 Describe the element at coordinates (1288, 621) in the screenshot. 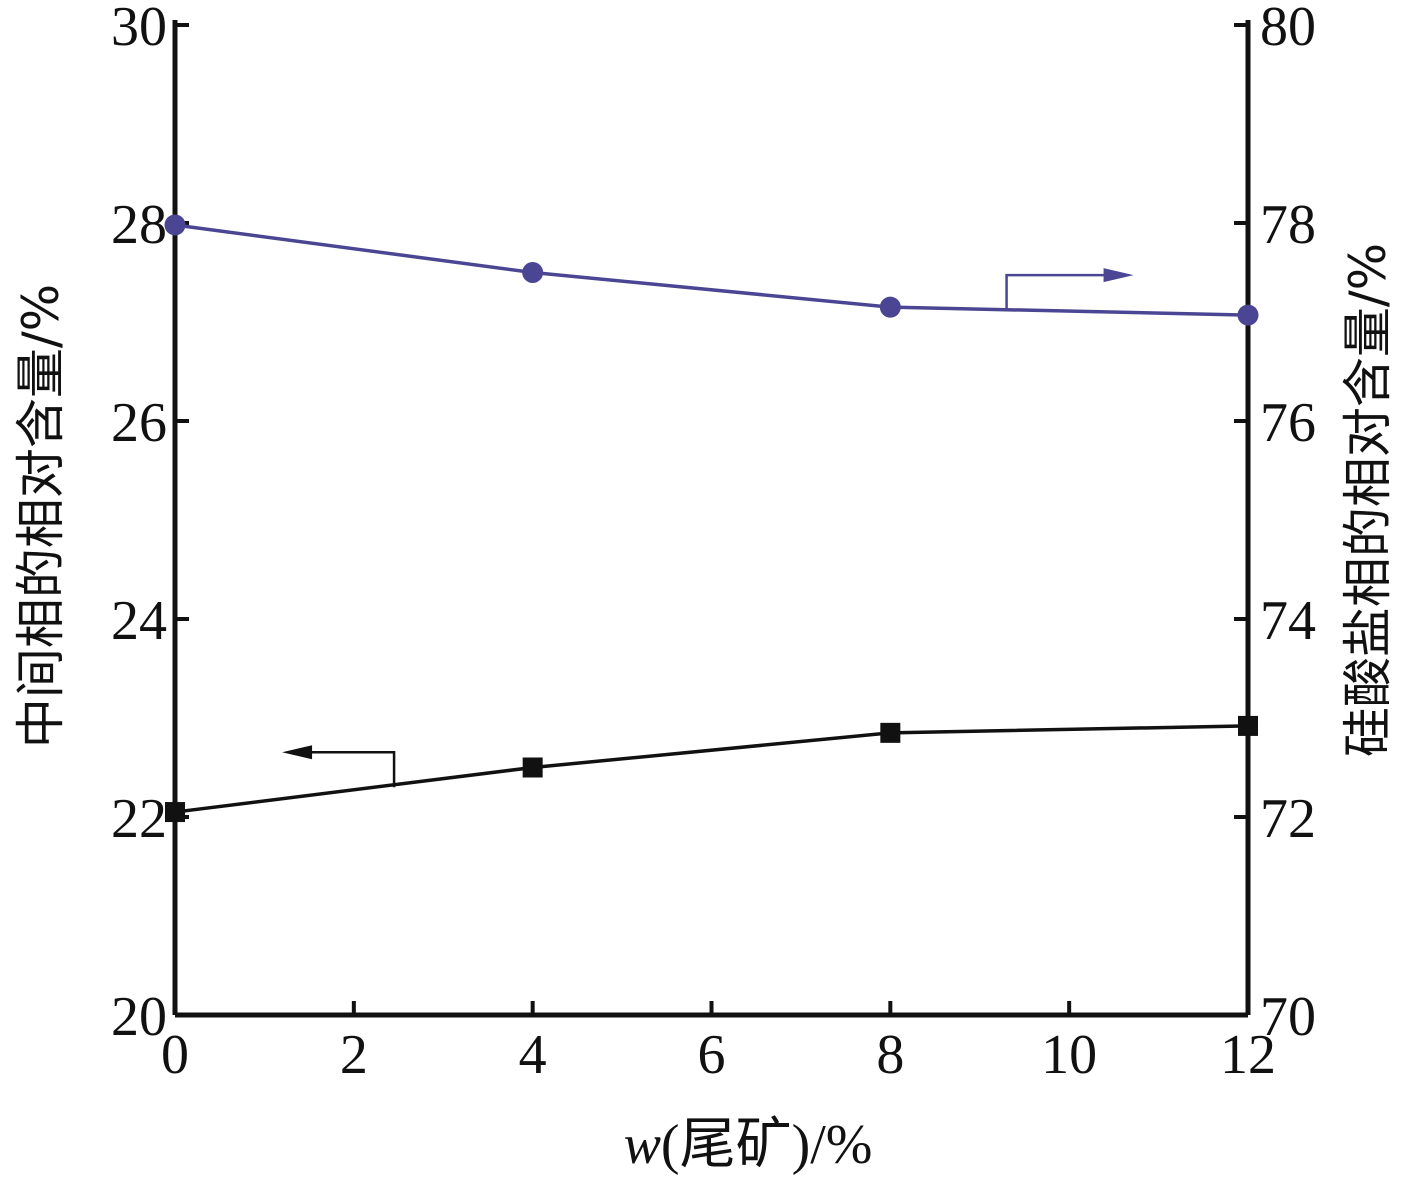

I see `right-y-tick-label: 74` at that location.